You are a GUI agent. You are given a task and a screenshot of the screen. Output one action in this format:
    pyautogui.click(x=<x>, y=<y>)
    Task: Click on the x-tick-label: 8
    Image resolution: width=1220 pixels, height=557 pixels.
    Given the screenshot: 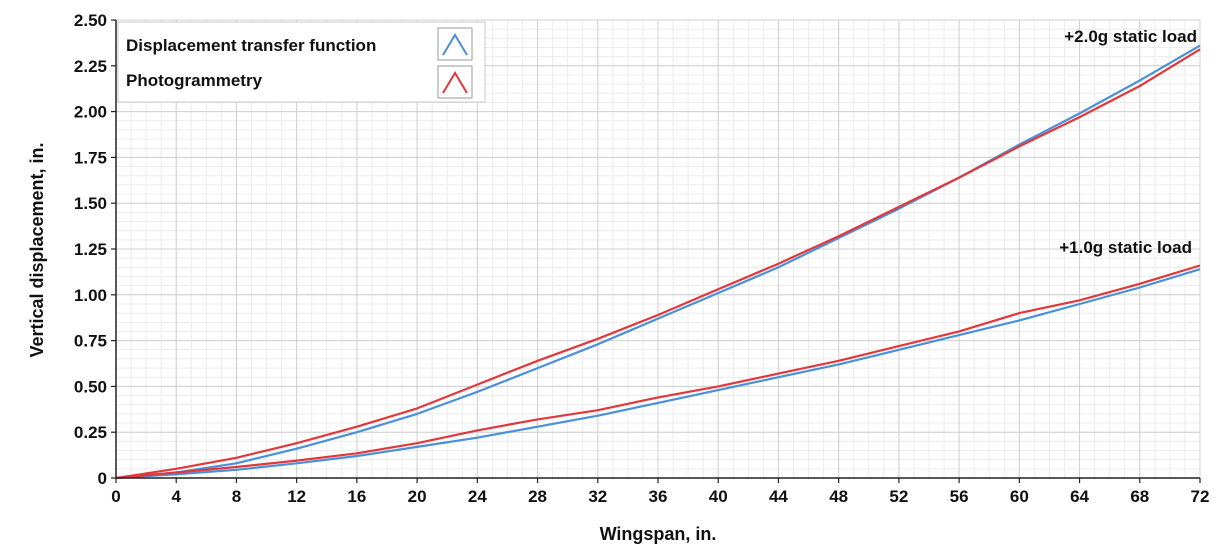 What is the action you would take?
    pyautogui.click(x=236, y=496)
    